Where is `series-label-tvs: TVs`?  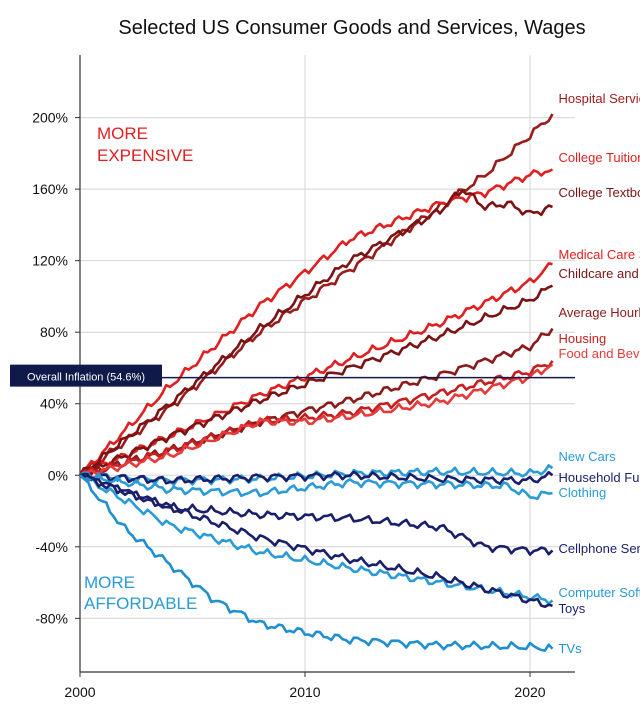 series-label-tvs: TVs is located at coordinates (571, 648).